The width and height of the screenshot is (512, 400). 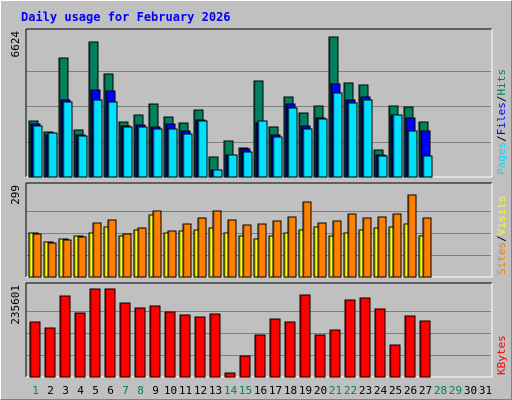 What do you see at coordinates (322, 148) in the screenshot?
I see `bar-pages-20-body` at bounding box center [322, 148].